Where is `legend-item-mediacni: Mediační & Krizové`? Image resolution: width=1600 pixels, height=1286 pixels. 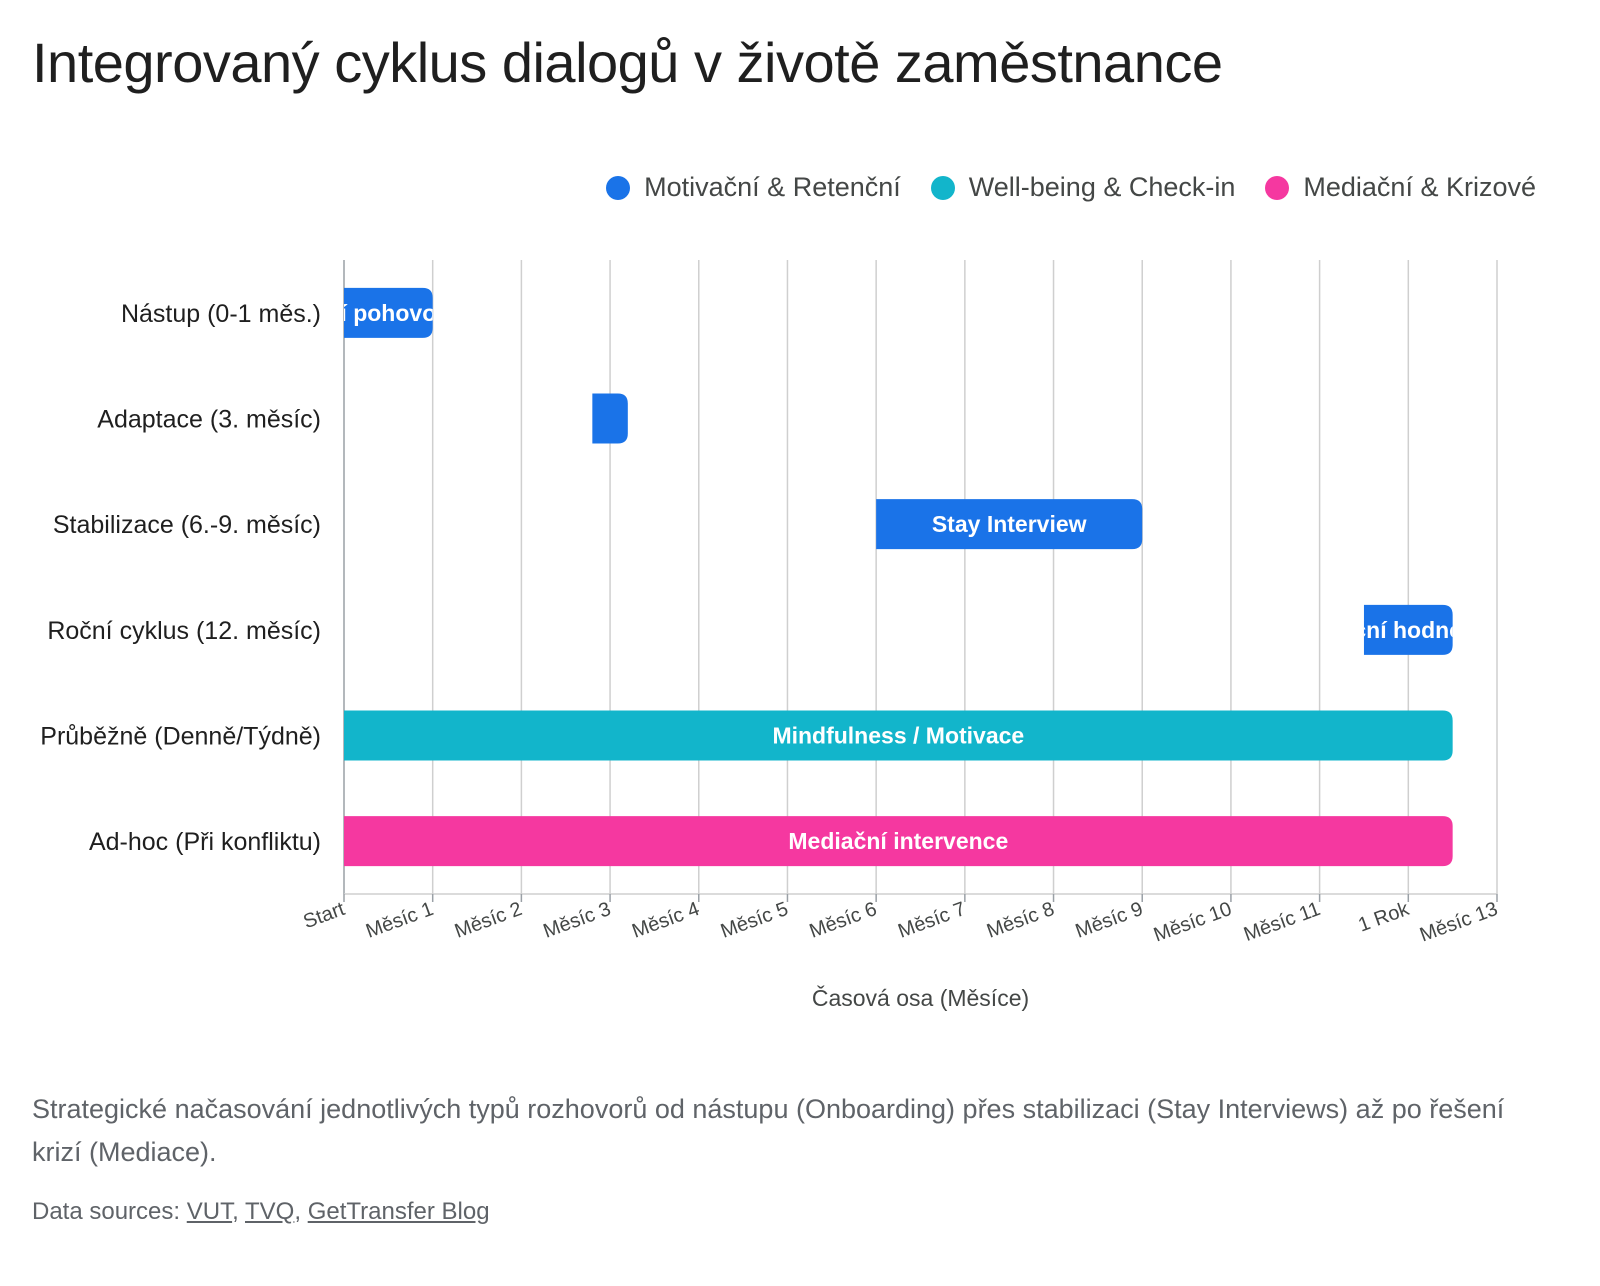 legend-item-mediacni: Mediační & Krizové is located at coordinates (1400, 187).